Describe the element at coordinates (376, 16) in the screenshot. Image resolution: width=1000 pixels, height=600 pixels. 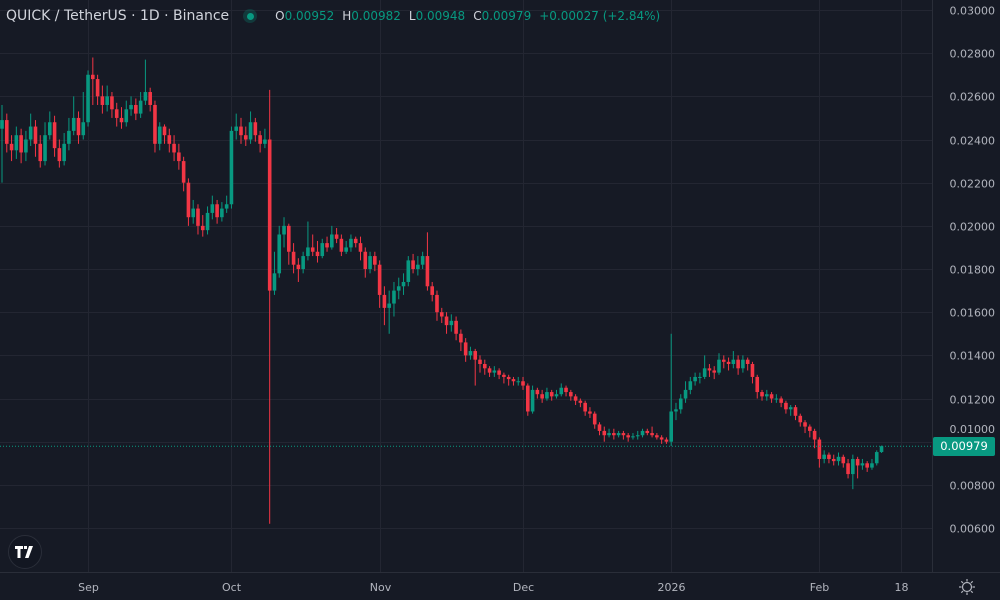
I see `high-value: 0.00982` at that location.